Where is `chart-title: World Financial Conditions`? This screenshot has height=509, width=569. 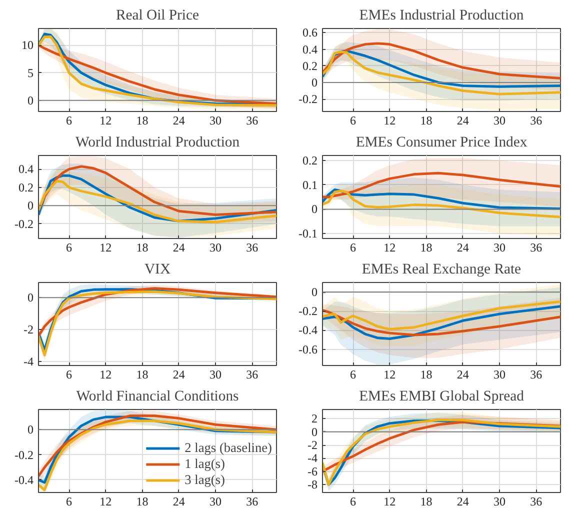
chart-title: World Financial Conditions is located at coordinates (158, 396).